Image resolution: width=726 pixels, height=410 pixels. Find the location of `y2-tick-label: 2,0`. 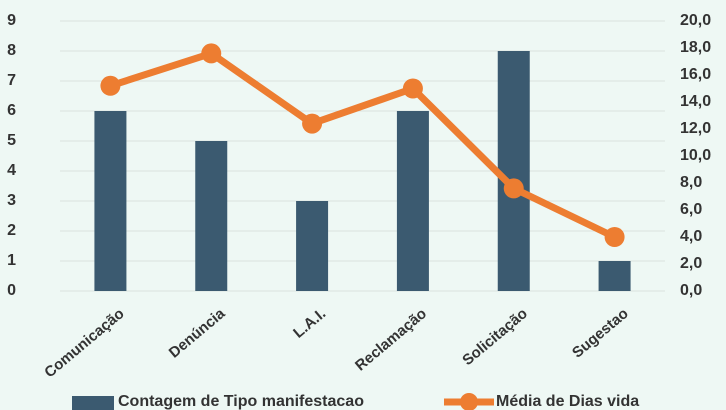

y2-tick-label: 2,0 is located at coordinates (691, 263).